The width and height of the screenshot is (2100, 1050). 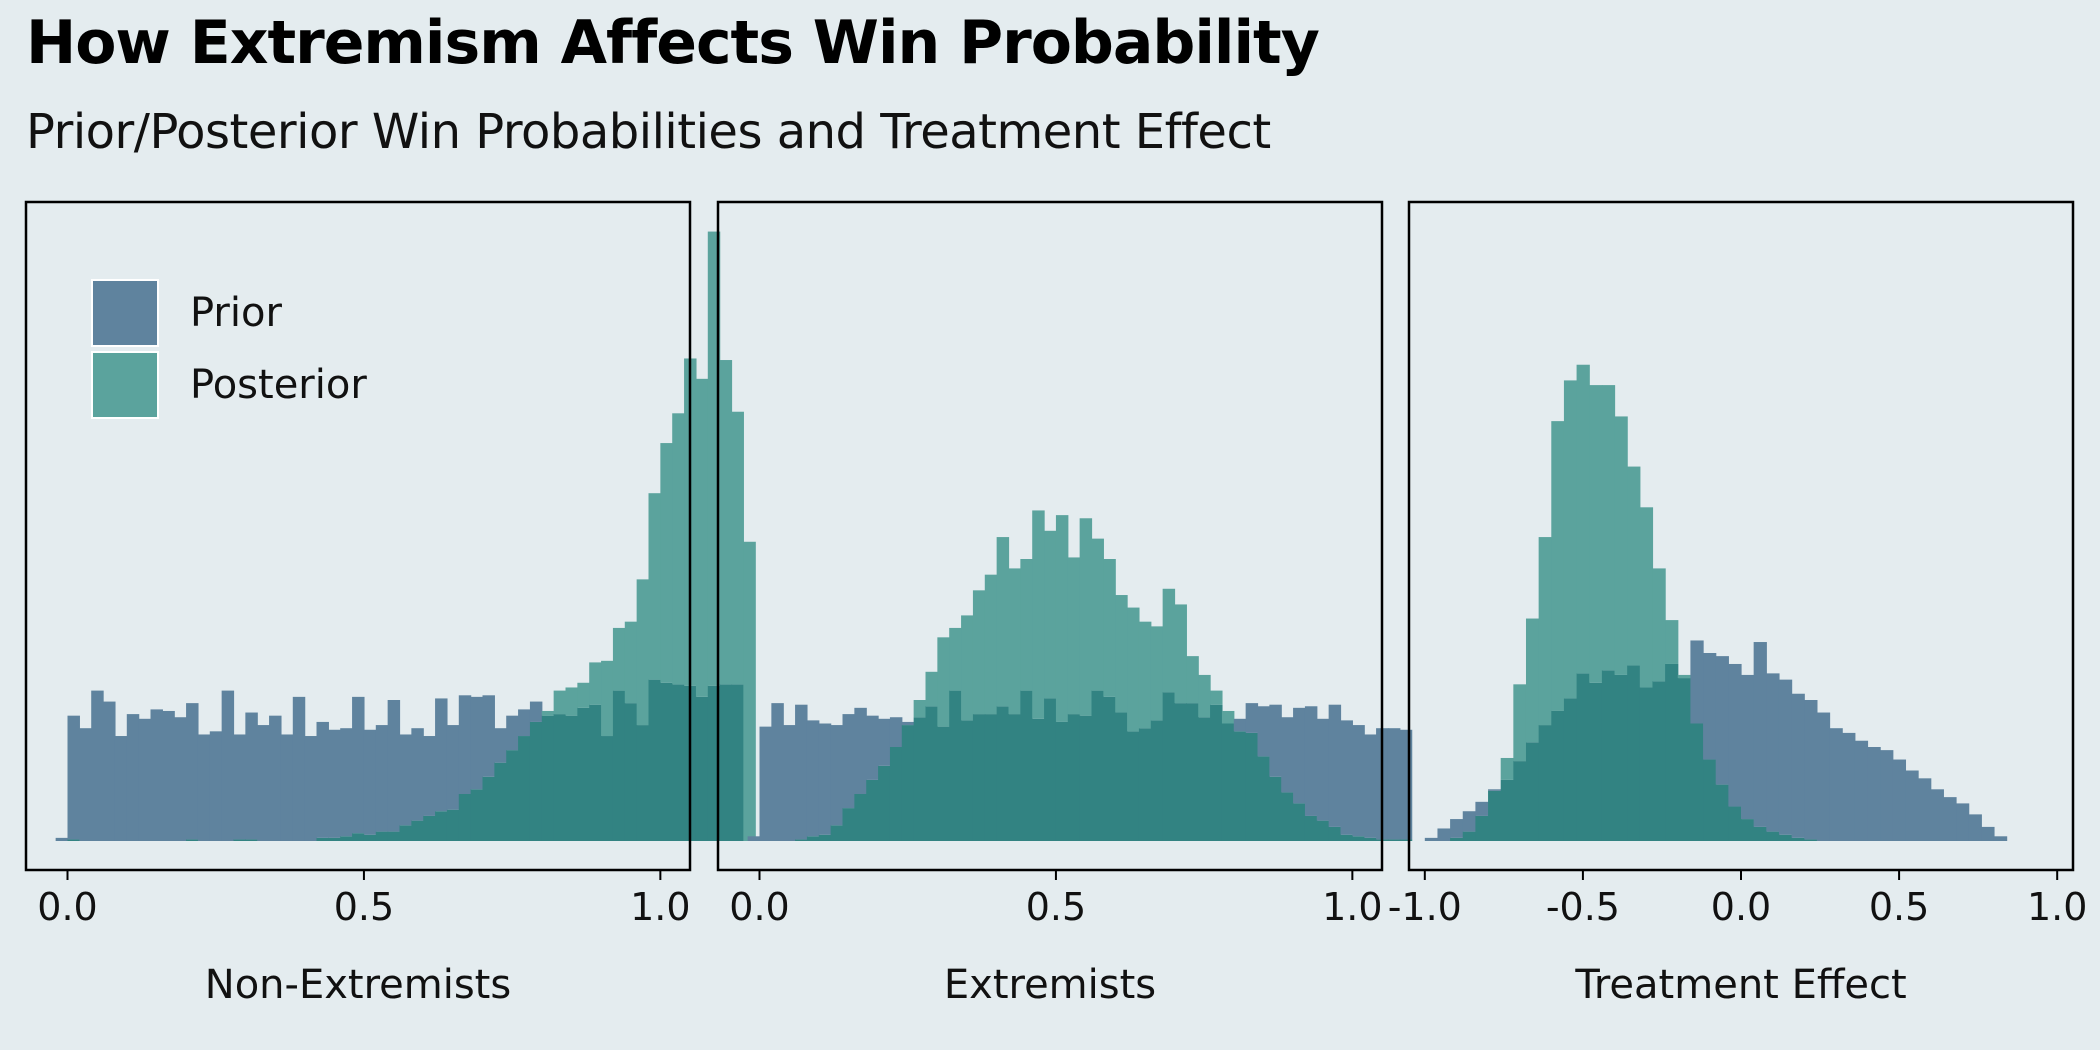 I want to click on legend-swatch-prior, so click(x=125, y=313).